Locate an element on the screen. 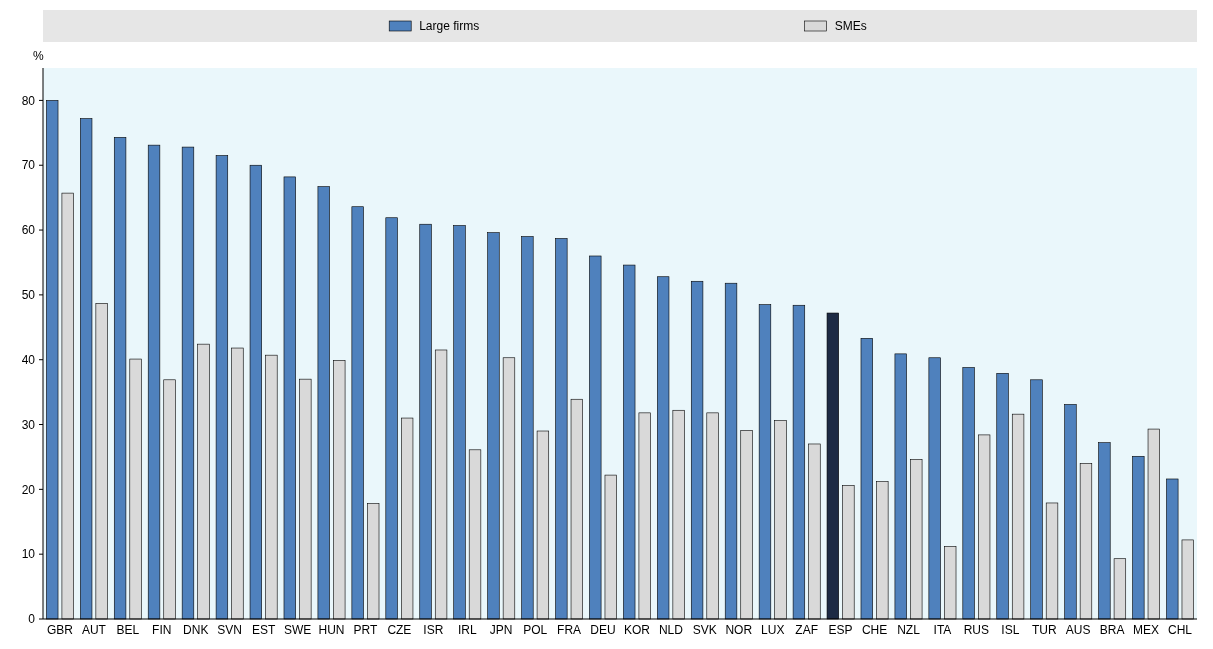 The image size is (1213, 649). y-tick-label: 40 is located at coordinates (28, 359).